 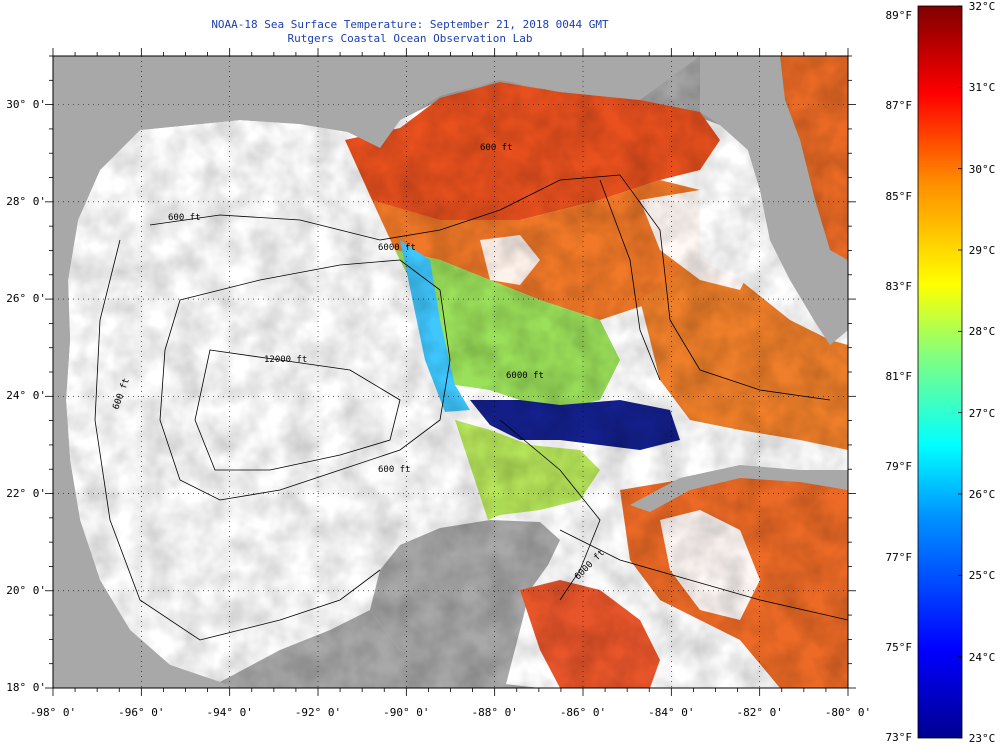 I want to click on colorbar-c-label: 23°C, so click(x=982, y=738).